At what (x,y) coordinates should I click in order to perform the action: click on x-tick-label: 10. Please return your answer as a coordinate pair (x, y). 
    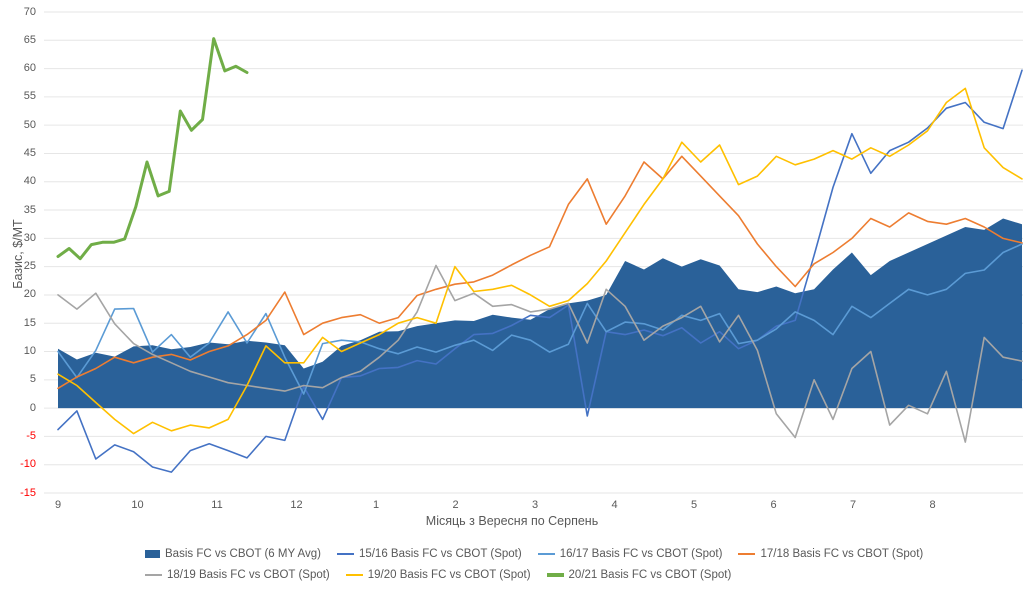
    Looking at the image, I should click on (137, 505).